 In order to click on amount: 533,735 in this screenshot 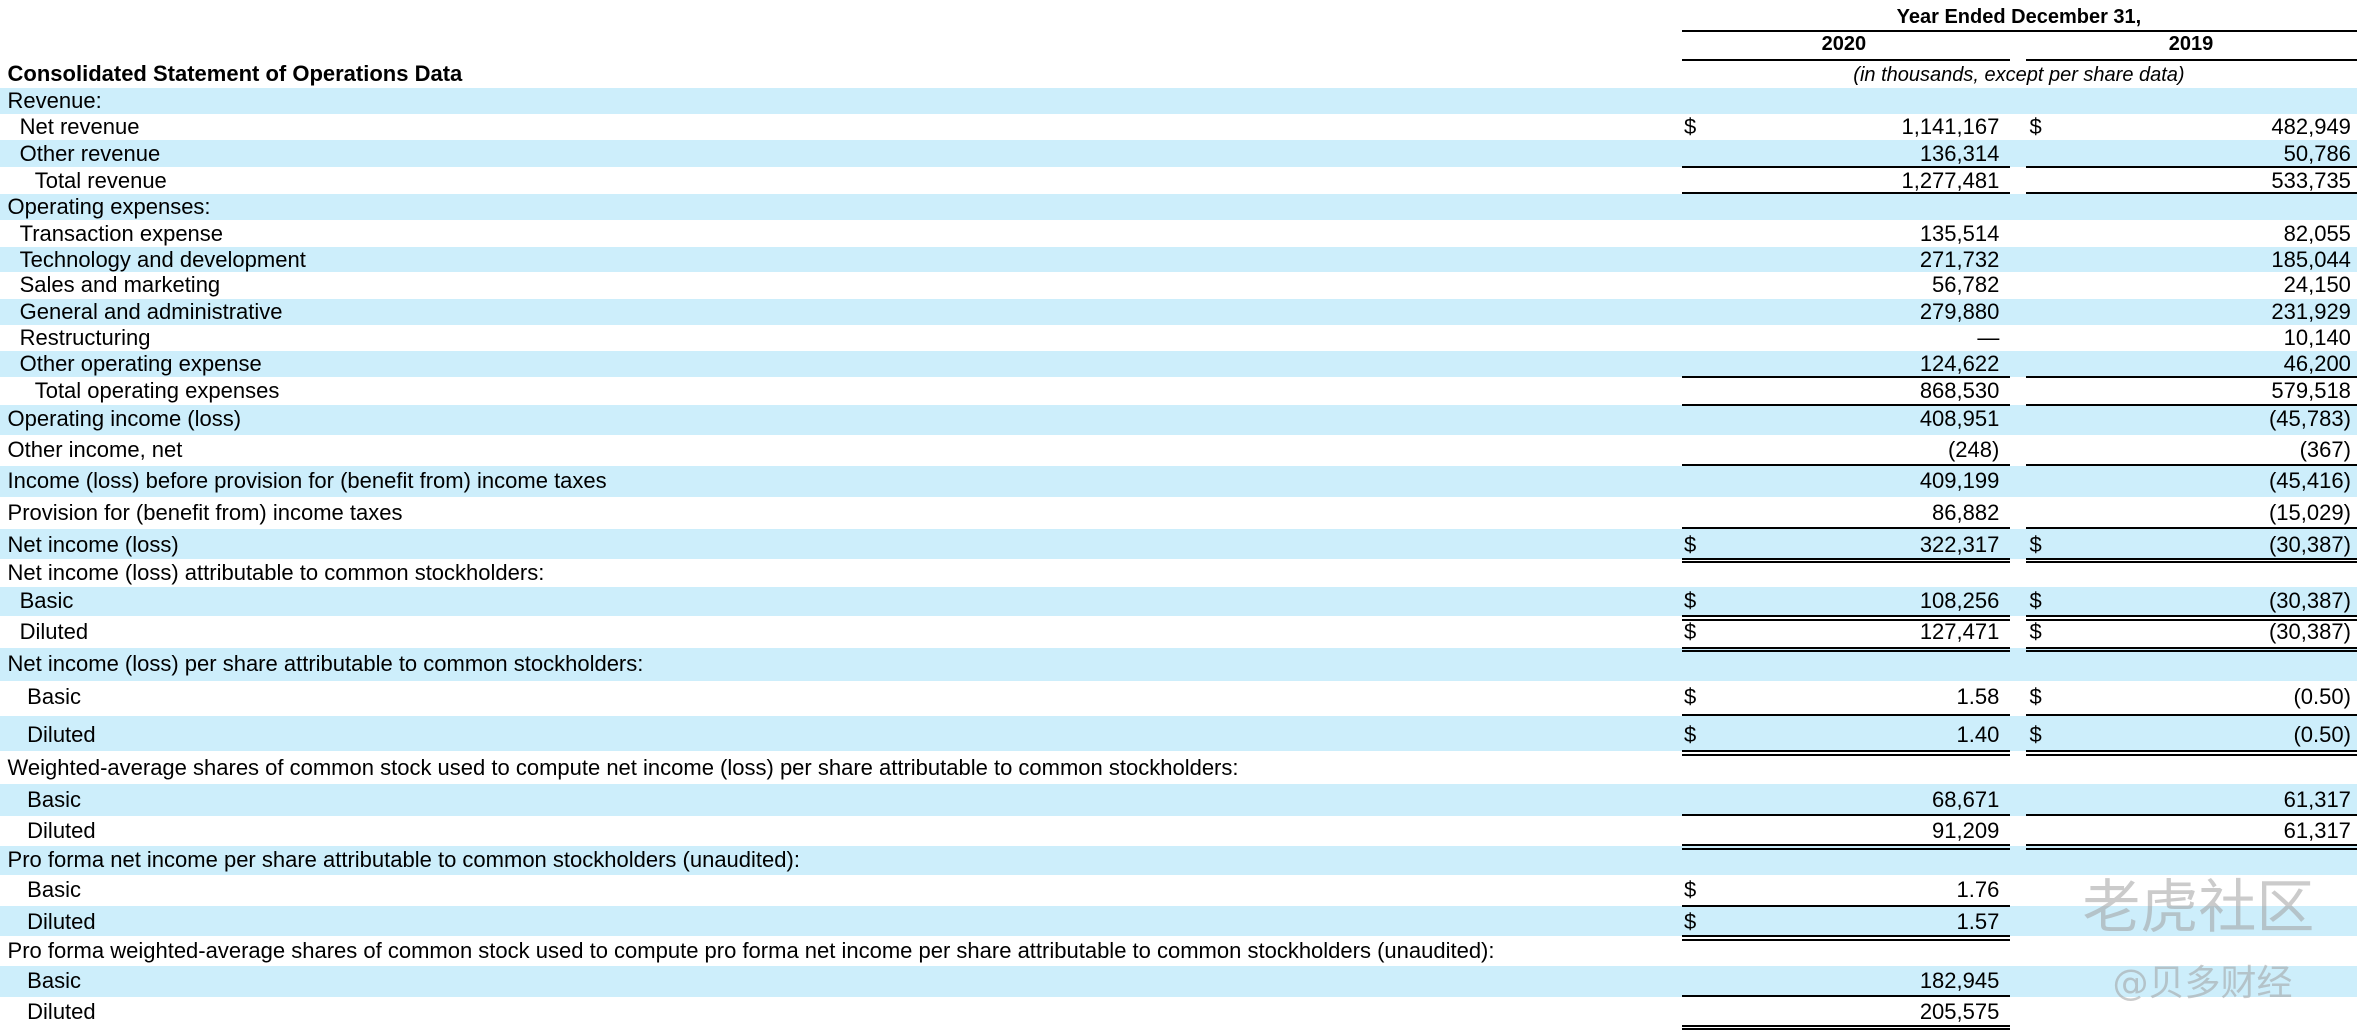, I will do `click(2311, 181)`.